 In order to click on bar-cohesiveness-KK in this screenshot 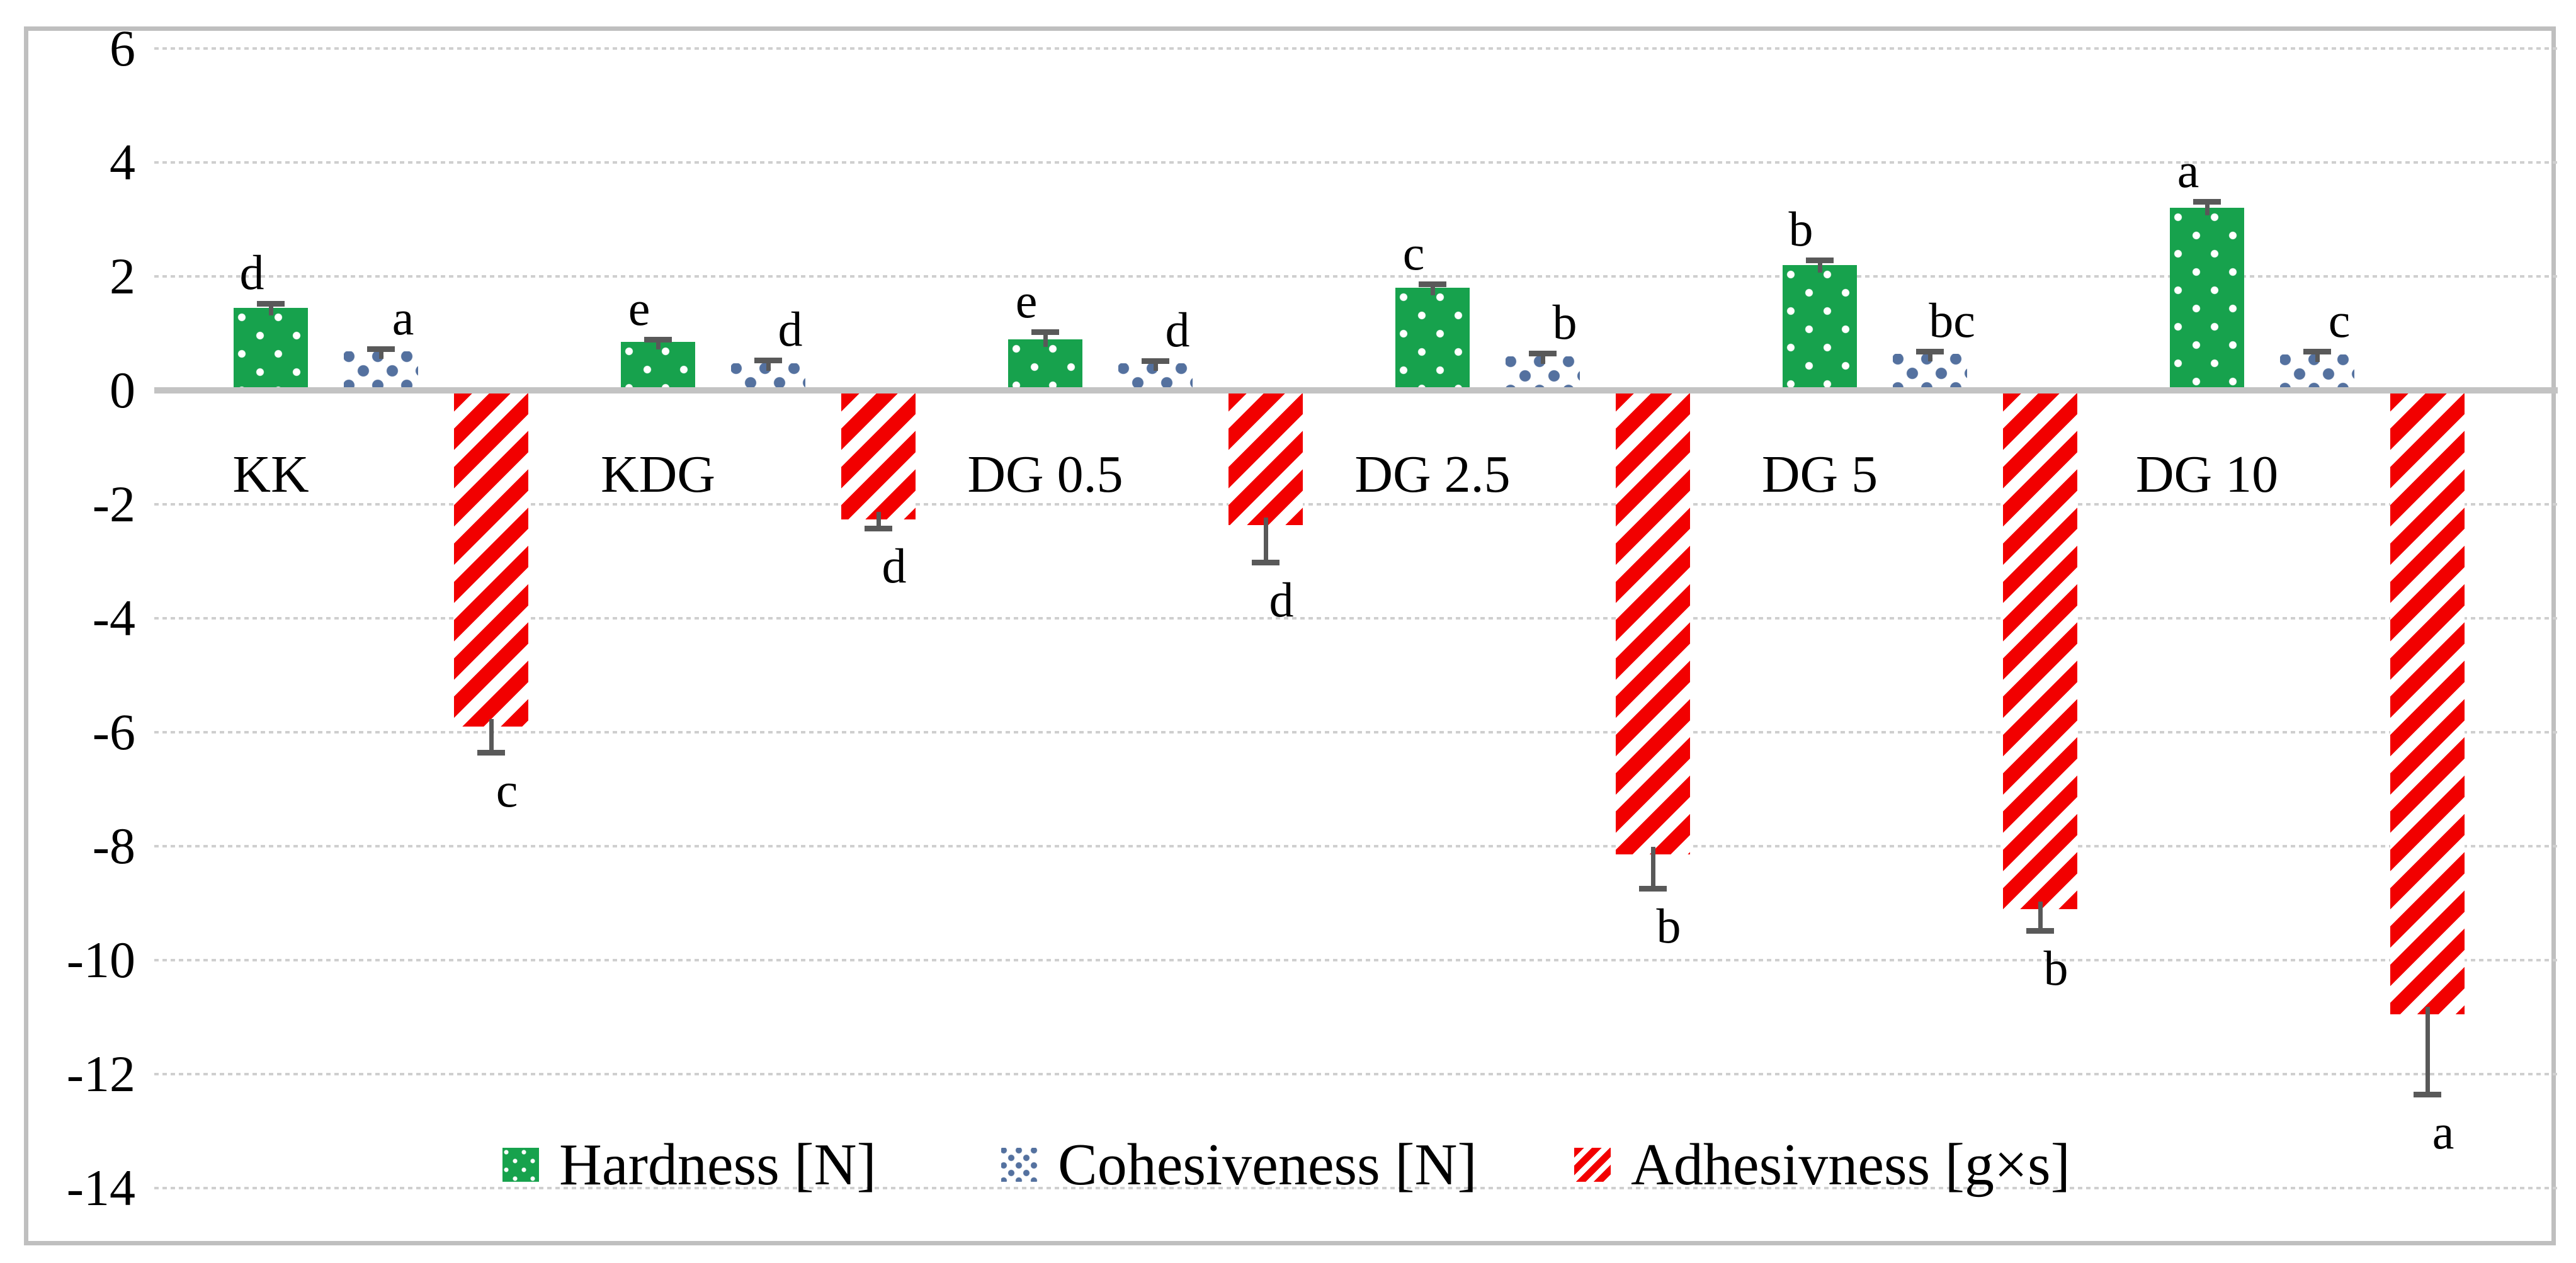, I will do `click(381, 371)`.